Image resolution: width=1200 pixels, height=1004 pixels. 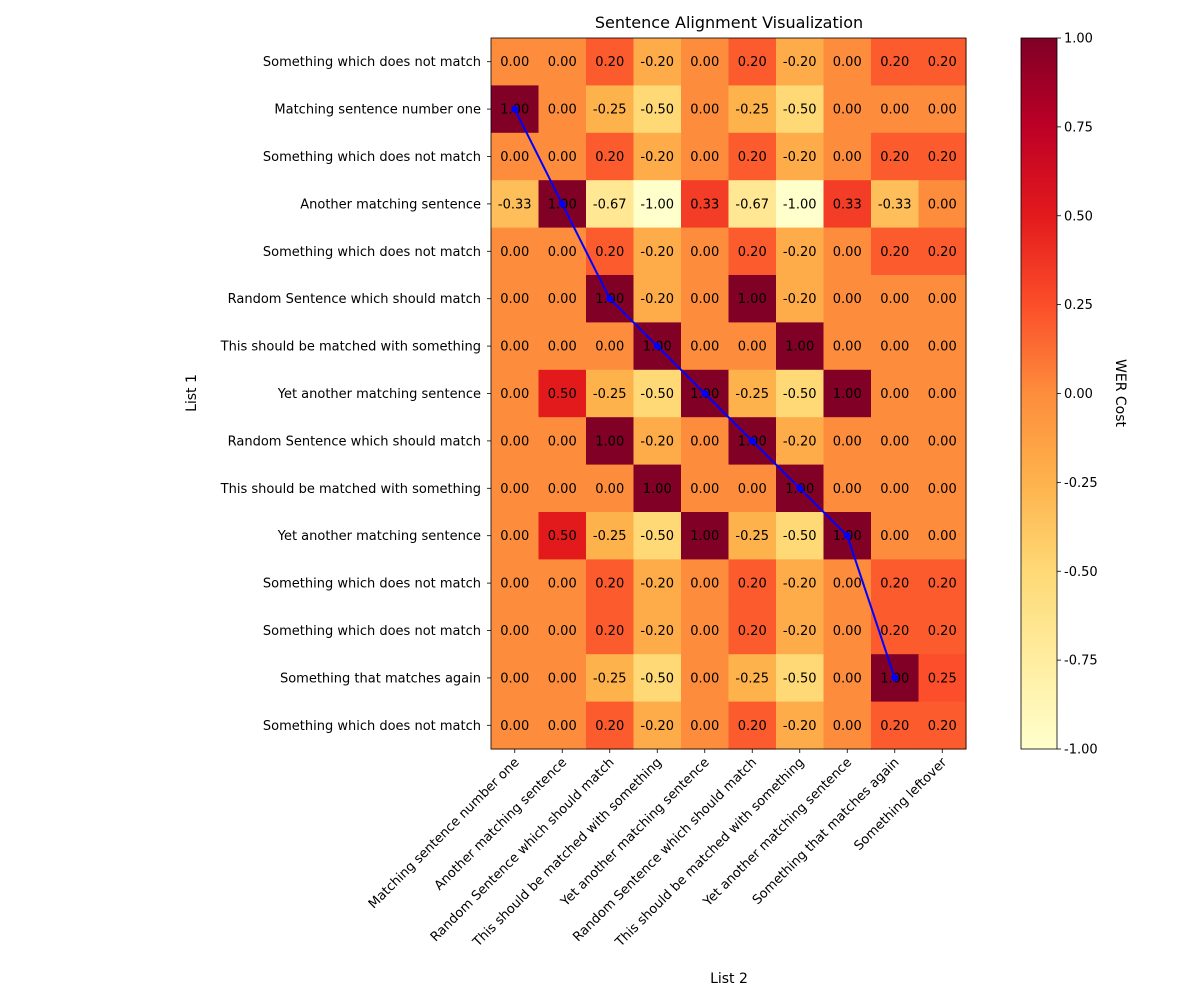 I want to click on colorbar-tick-label: 0.00, so click(x=1078, y=394).